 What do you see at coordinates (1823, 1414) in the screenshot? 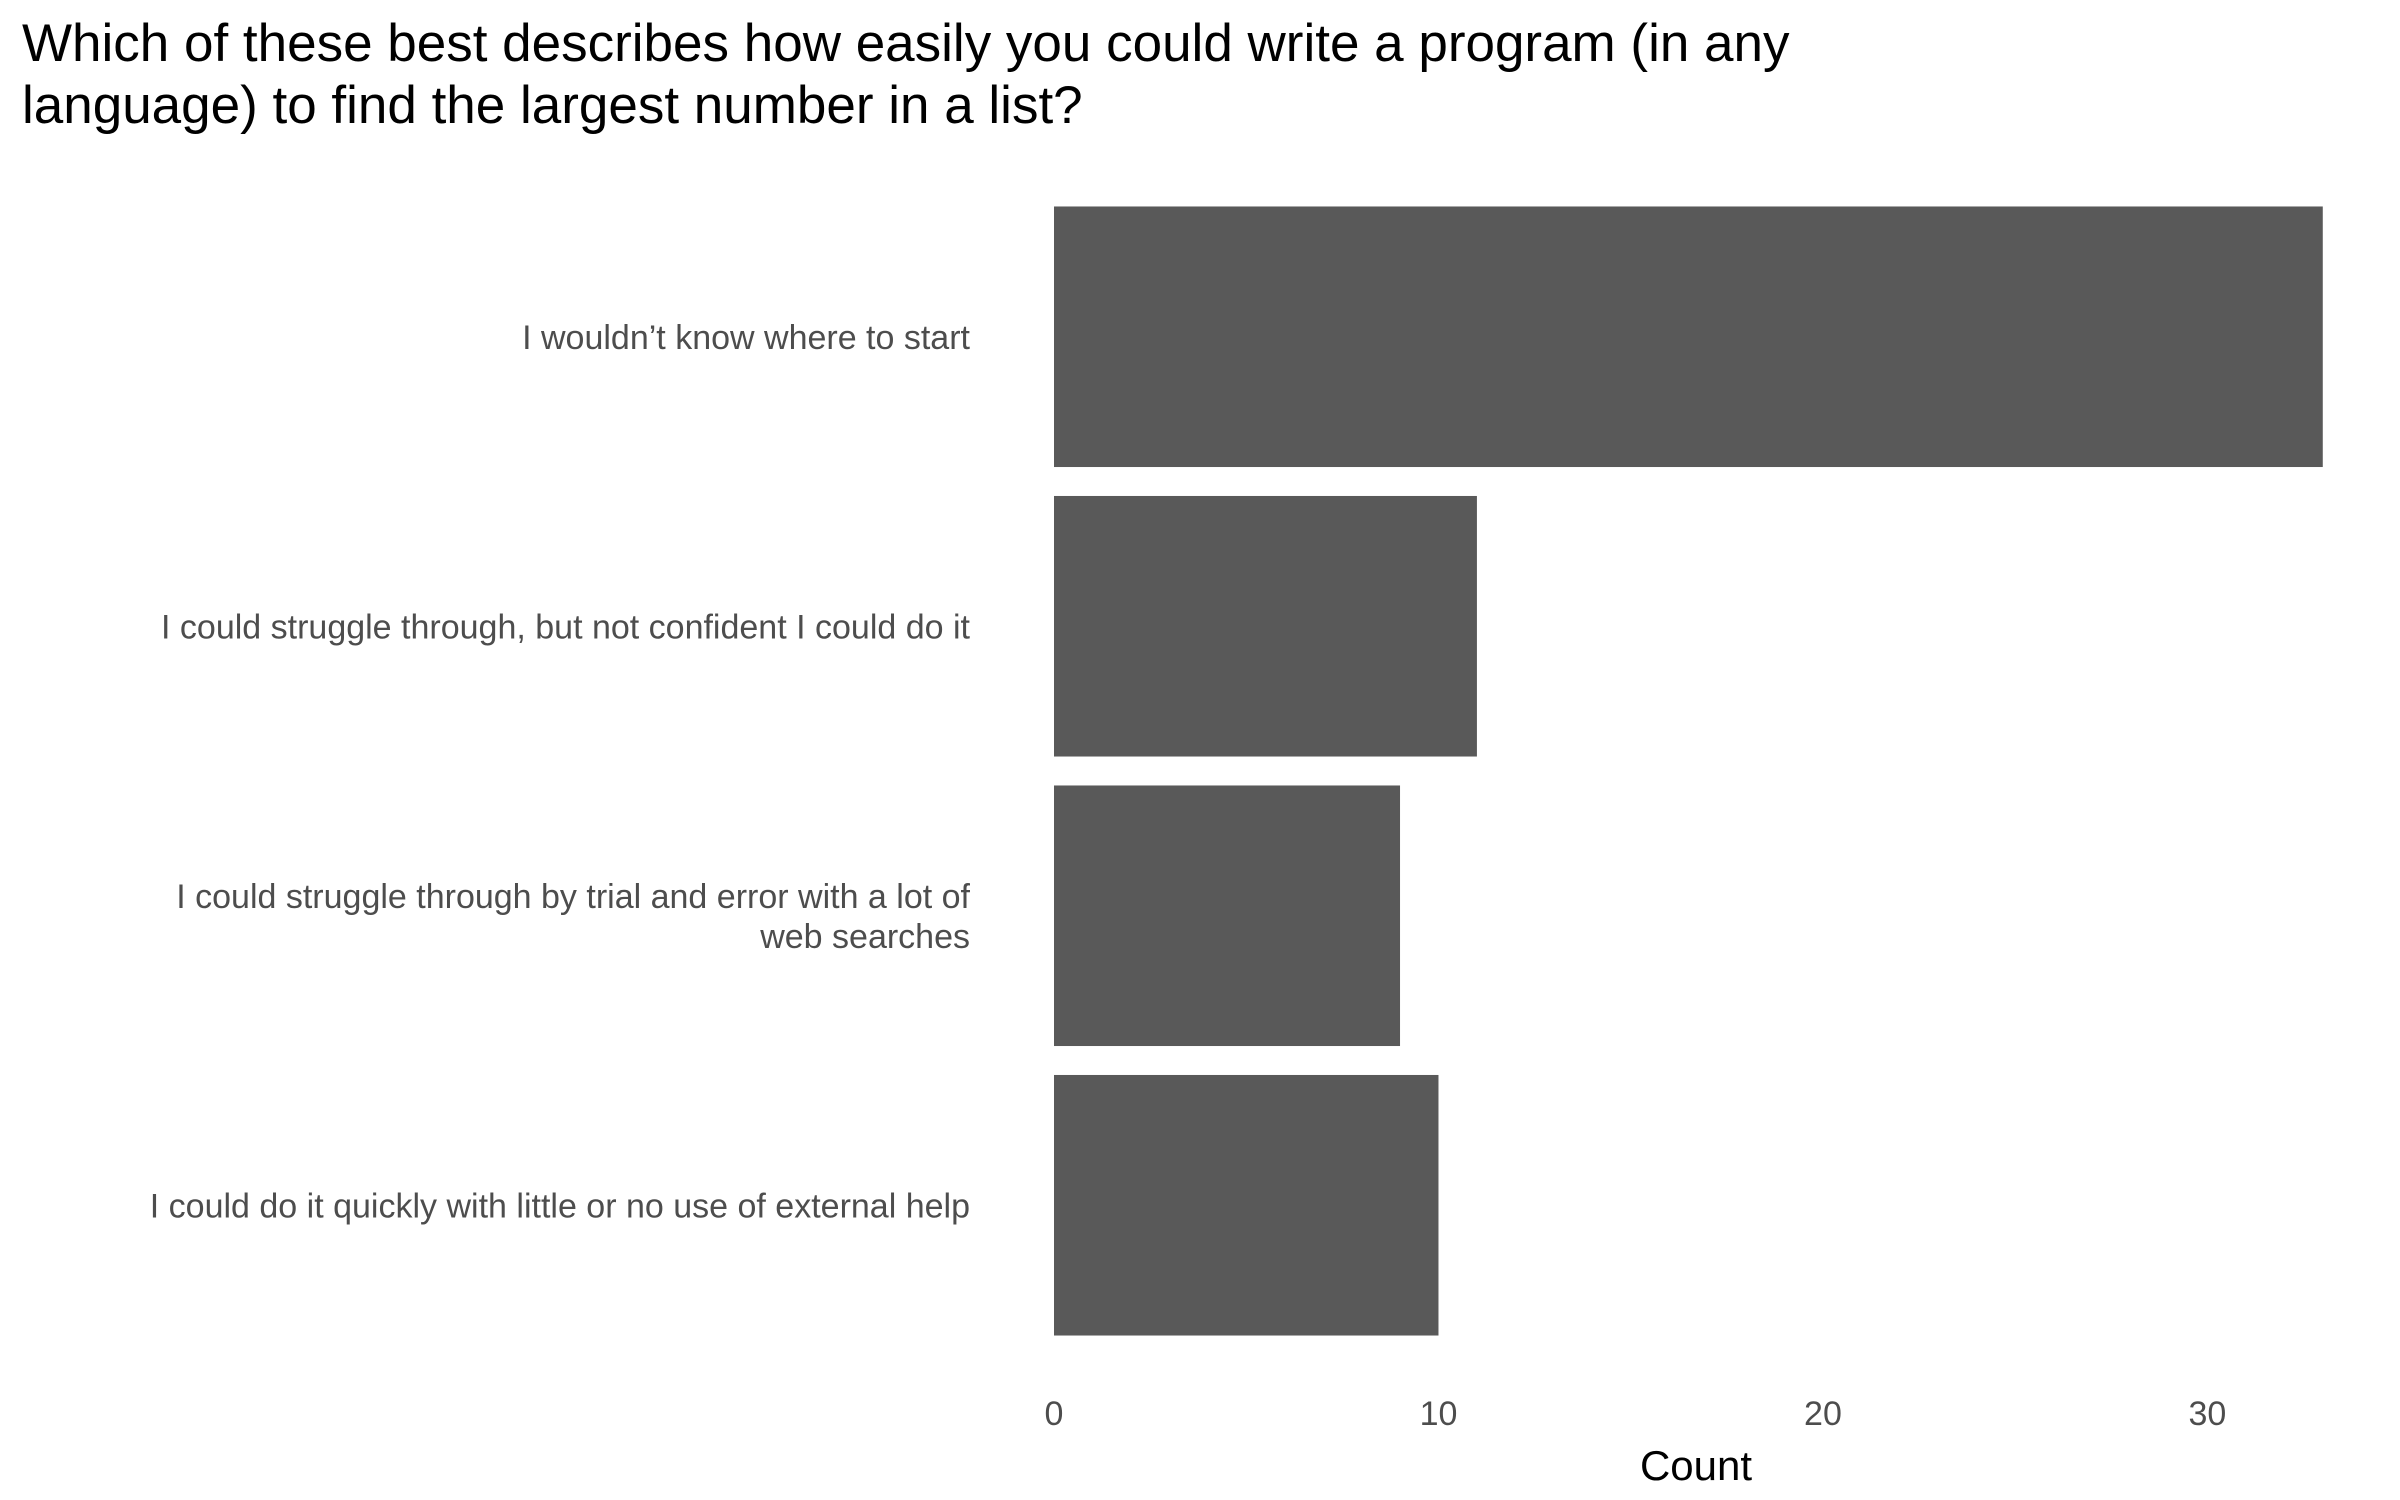
I see `x-tick-label-2: 20` at bounding box center [1823, 1414].